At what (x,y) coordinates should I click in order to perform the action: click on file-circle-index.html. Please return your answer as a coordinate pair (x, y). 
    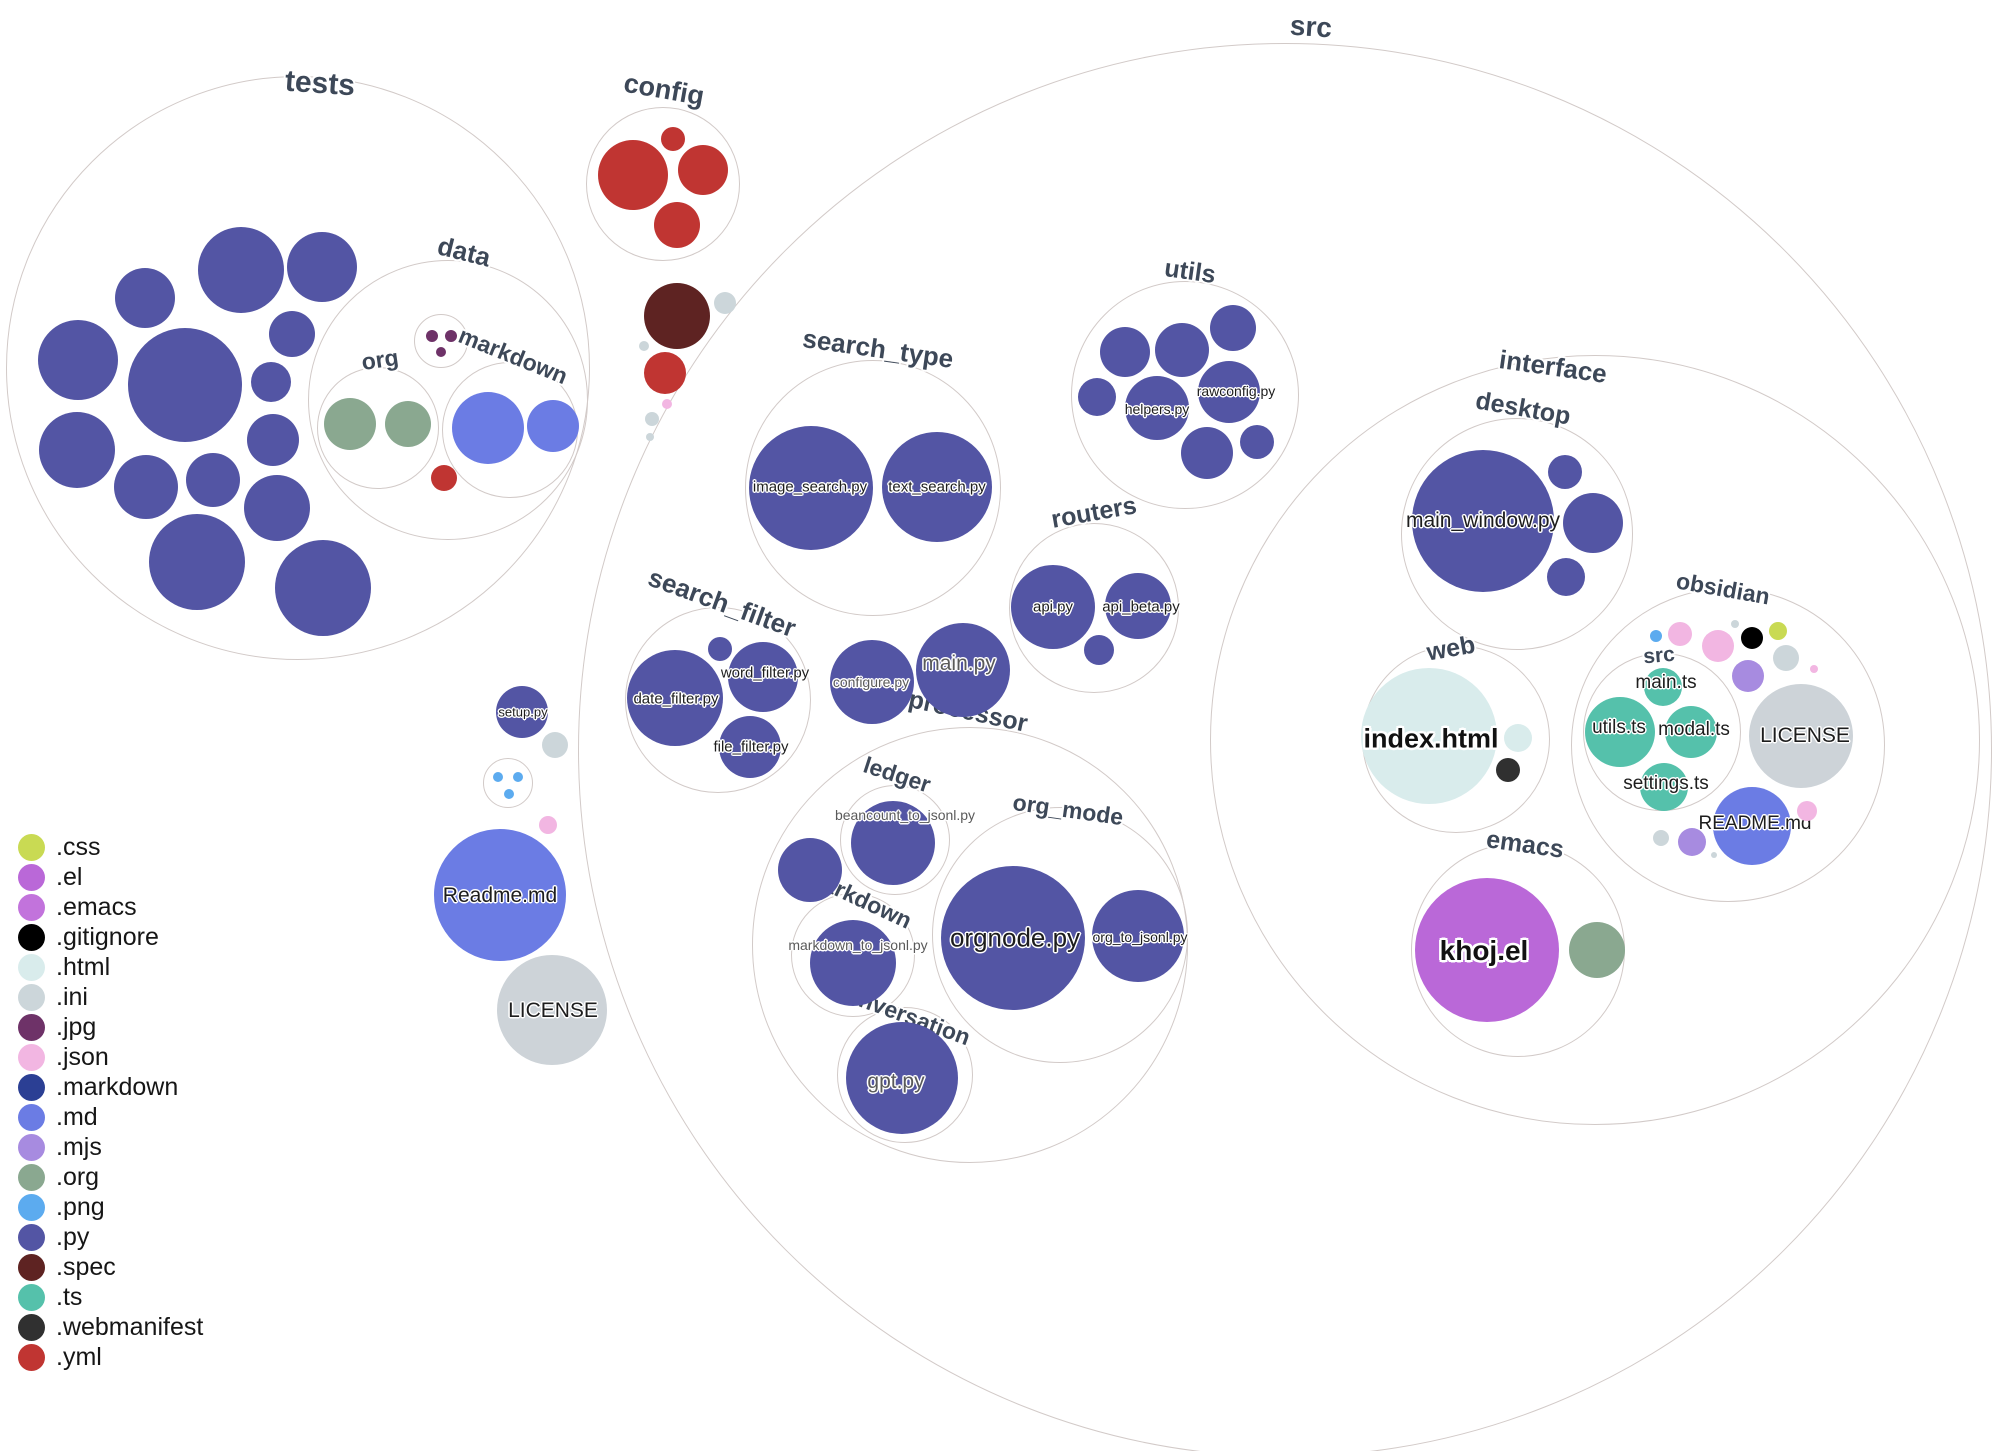
    Looking at the image, I should click on (1429, 736).